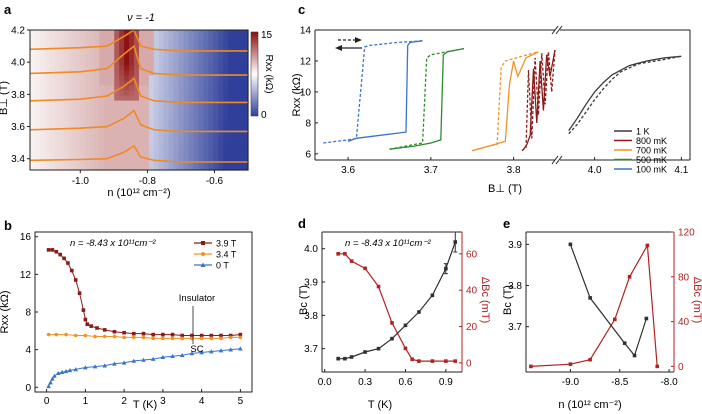 This screenshot has width=702, height=414. I want to click on panel-c-label: c, so click(301, 9).